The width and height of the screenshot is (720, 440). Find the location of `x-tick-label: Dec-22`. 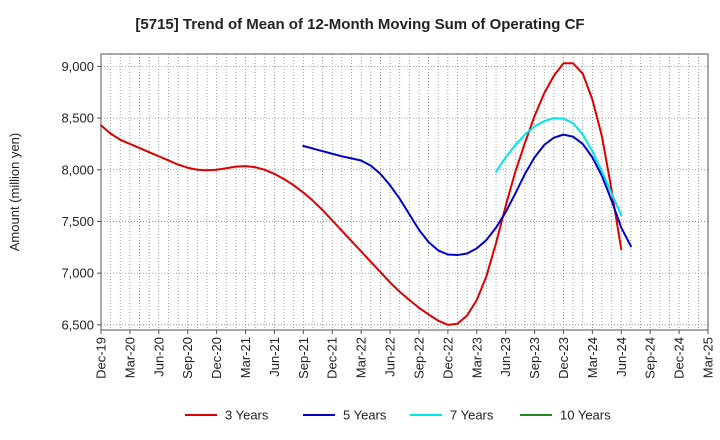

x-tick-label: Dec-22 is located at coordinates (447, 358).